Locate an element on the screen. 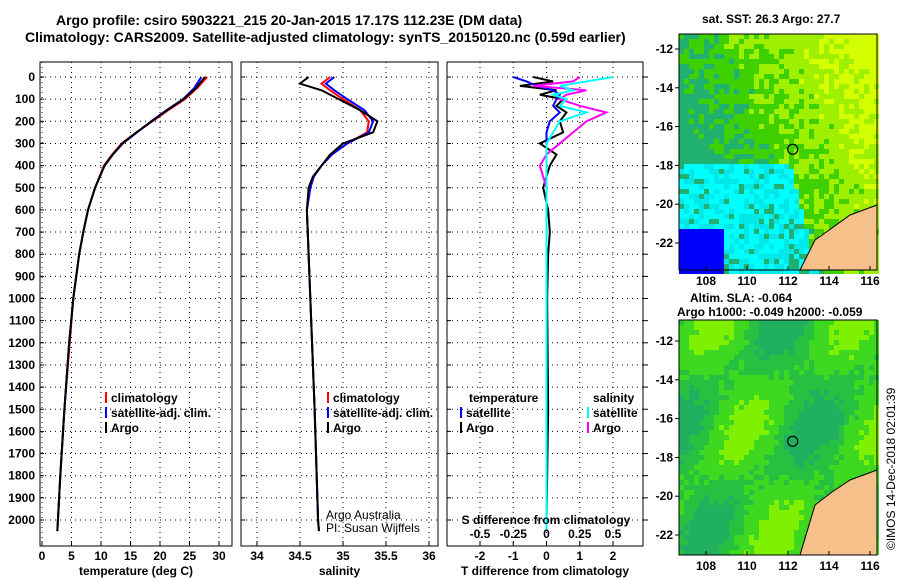 This screenshot has height=580, width=900. map-x-tick-label: 112 is located at coordinates (788, 281).